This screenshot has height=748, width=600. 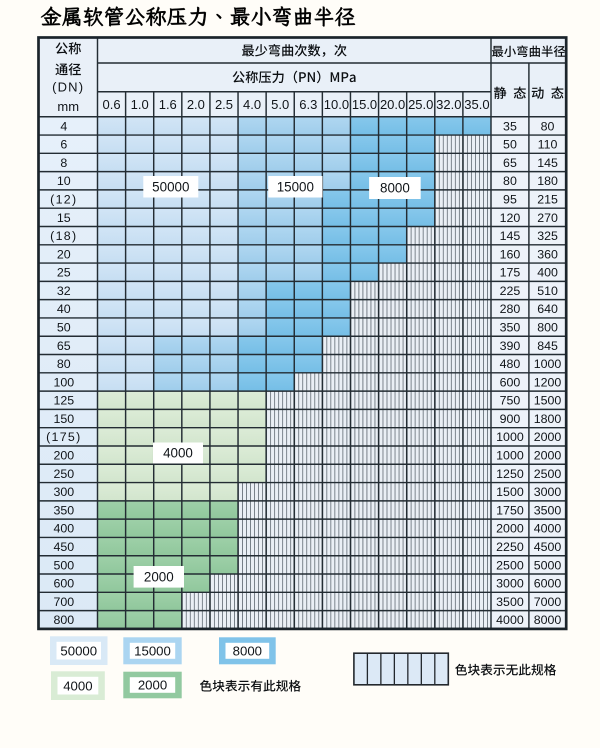 What do you see at coordinates (224, 104) in the screenshot?
I see `svg-text: 2.5` at bounding box center [224, 104].